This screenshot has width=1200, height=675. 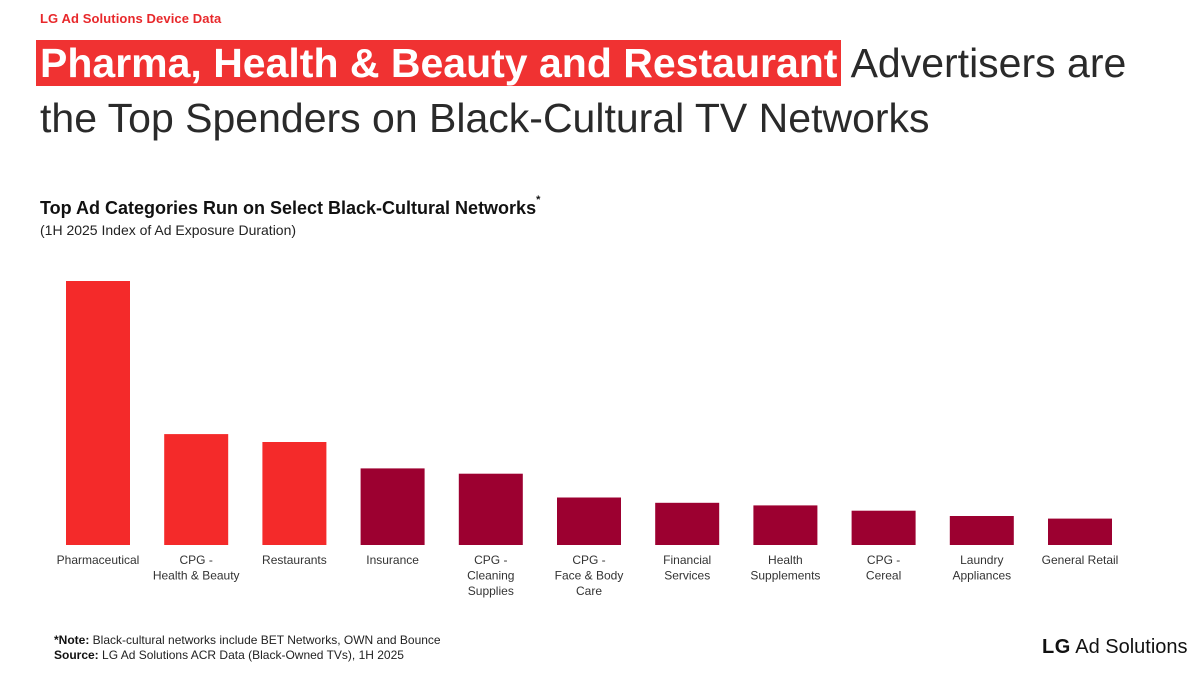 What do you see at coordinates (1129, 647) in the screenshot?
I see `brand-rest: Ad Solutions` at bounding box center [1129, 647].